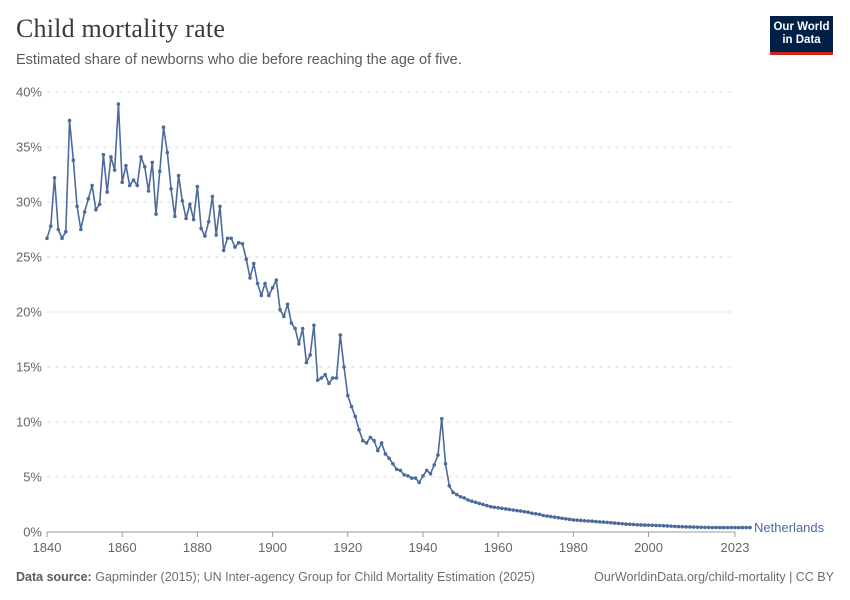 The image size is (850, 600). What do you see at coordinates (29, 257) in the screenshot?
I see `y-tick-label: 25%` at bounding box center [29, 257].